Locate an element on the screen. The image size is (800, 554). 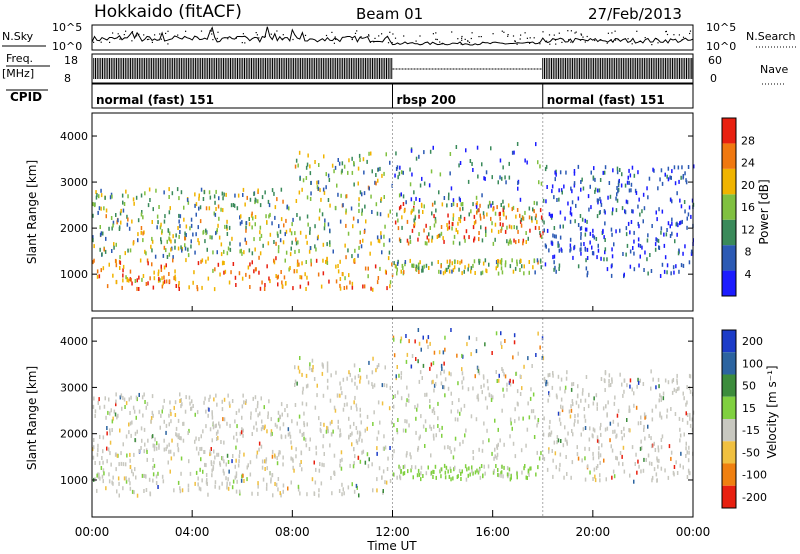
velocity-colorbar-tick: 100 is located at coordinates (752, 363).